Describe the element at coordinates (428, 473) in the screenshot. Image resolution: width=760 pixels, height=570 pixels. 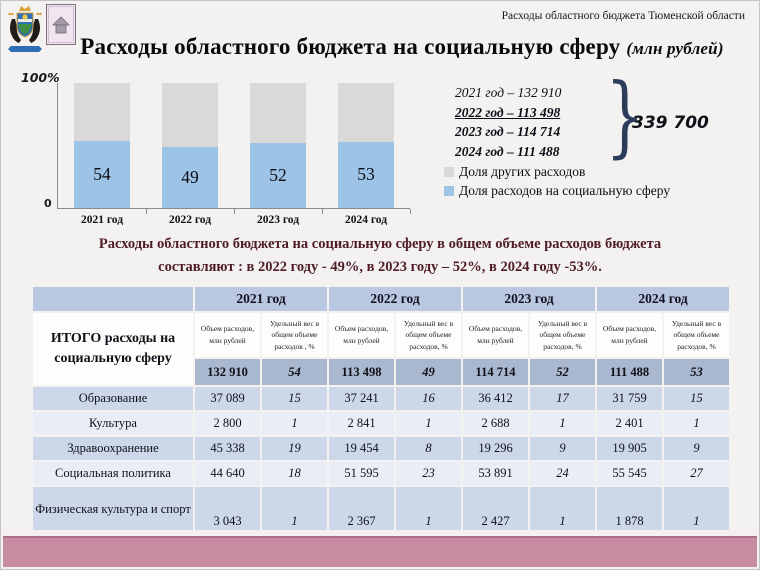
I see `data-cell: 23` at that location.